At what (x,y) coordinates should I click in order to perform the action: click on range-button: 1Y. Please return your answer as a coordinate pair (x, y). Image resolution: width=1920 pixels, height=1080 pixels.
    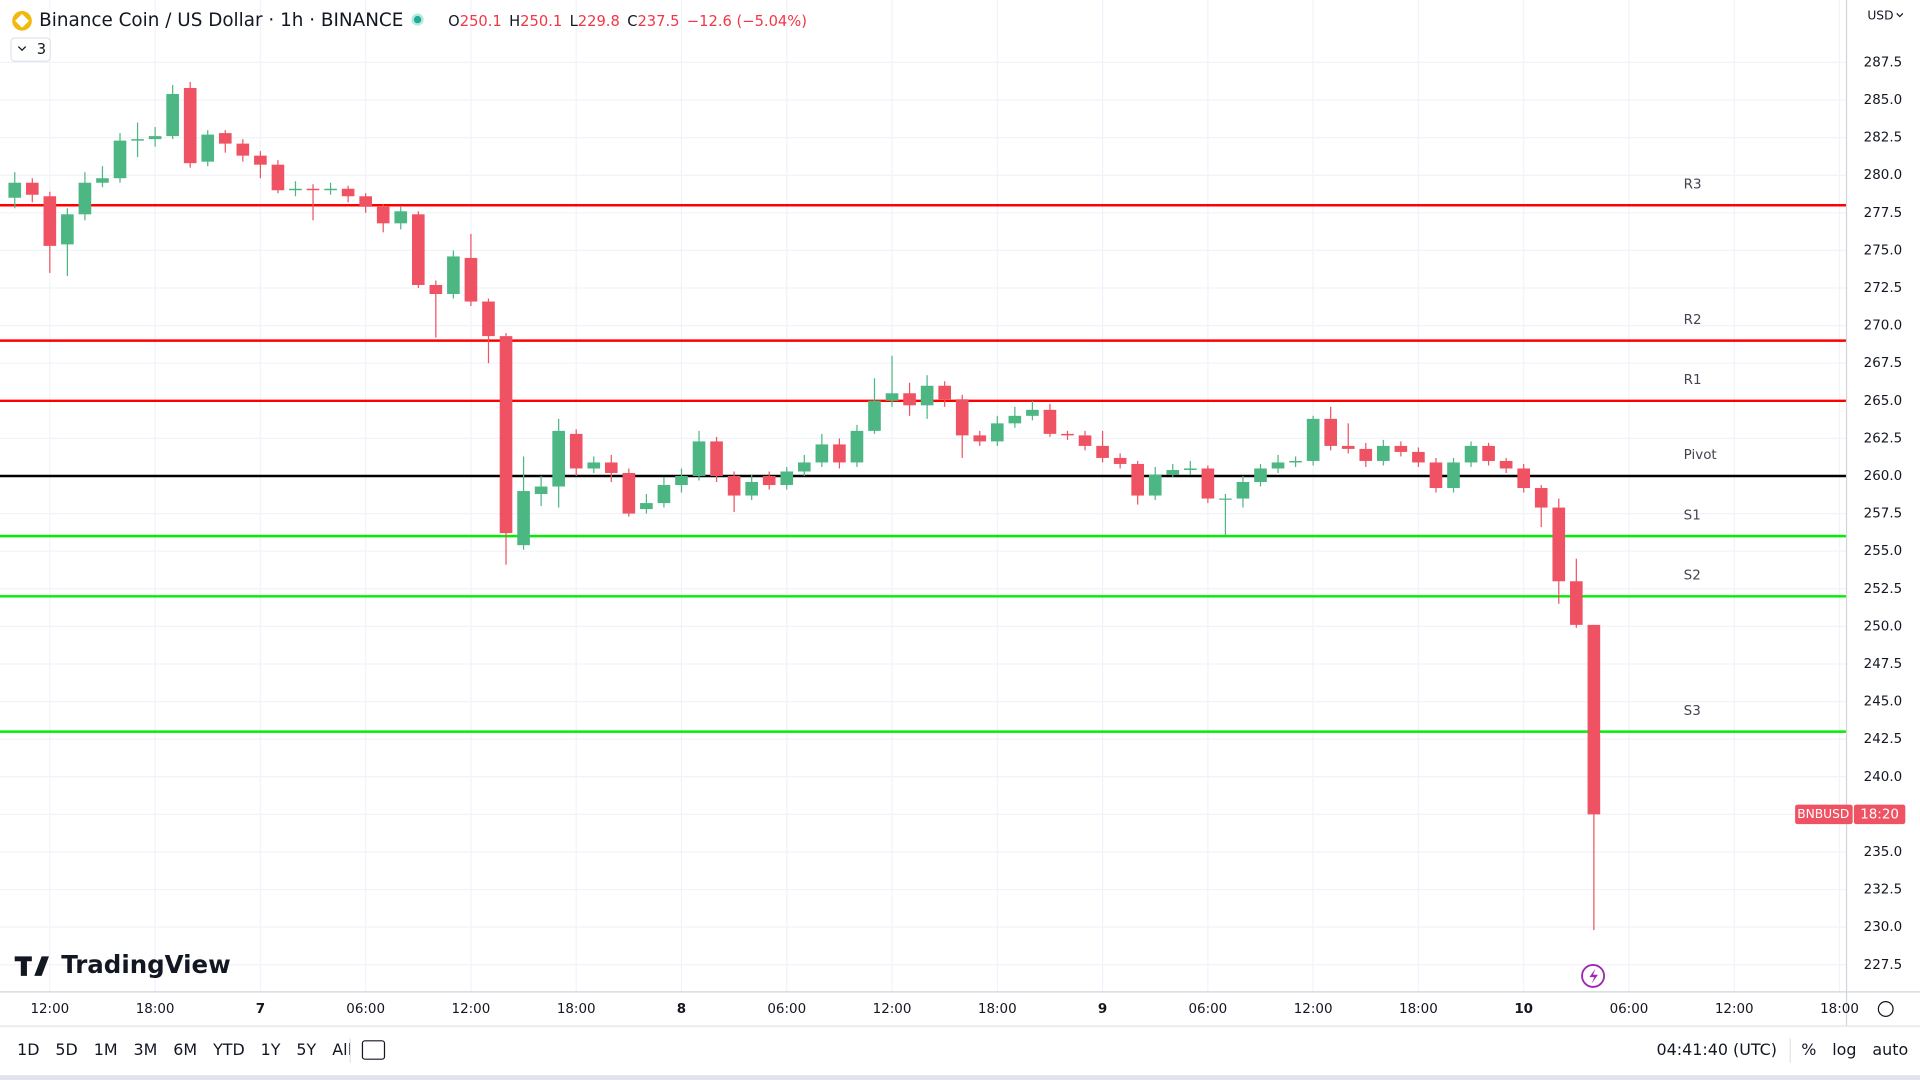
    Looking at the image, I should click on (271, 1049).